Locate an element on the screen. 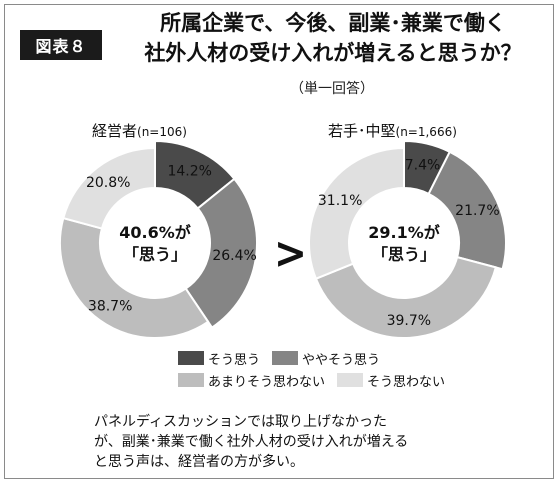 This screenshot has height=485, width=560. footnote-line-2: が、副業･兼業で働く社外人材の受け入れが増える is located at coordinates (251, 442).